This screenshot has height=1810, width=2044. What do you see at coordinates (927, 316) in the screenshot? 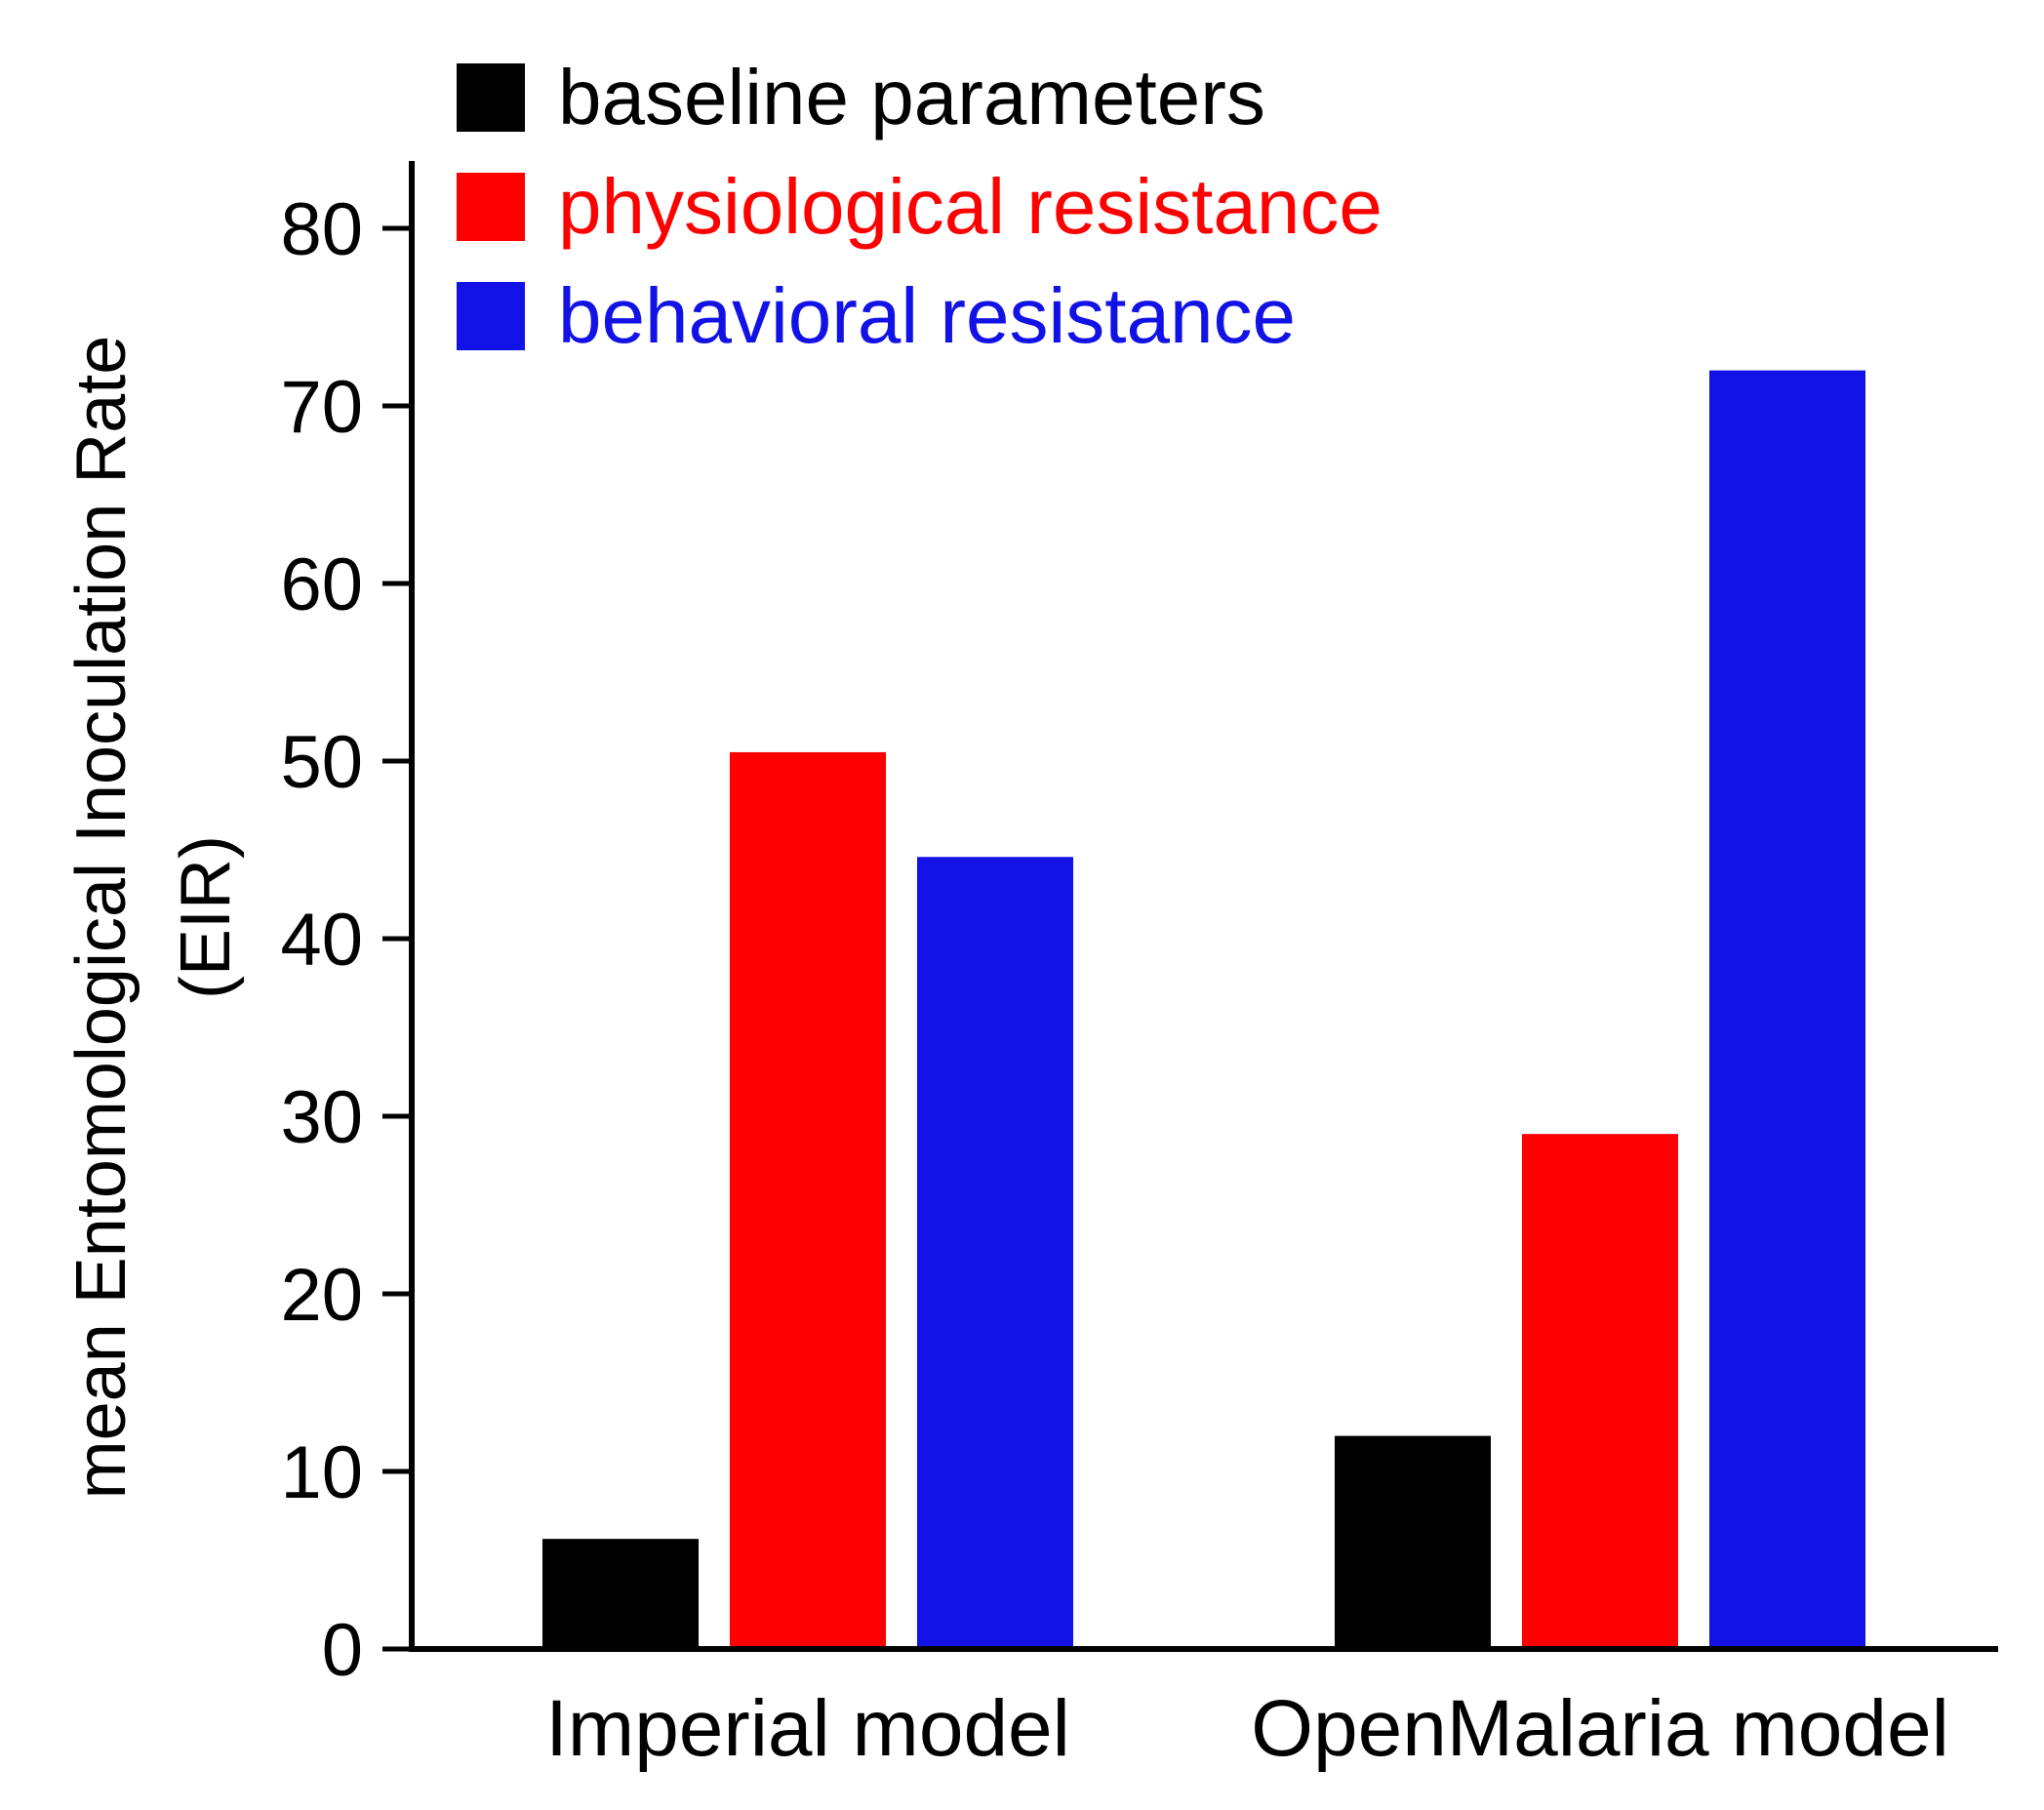
I see `legend-label: behavioral resistance` at bounding box center [927, 316].